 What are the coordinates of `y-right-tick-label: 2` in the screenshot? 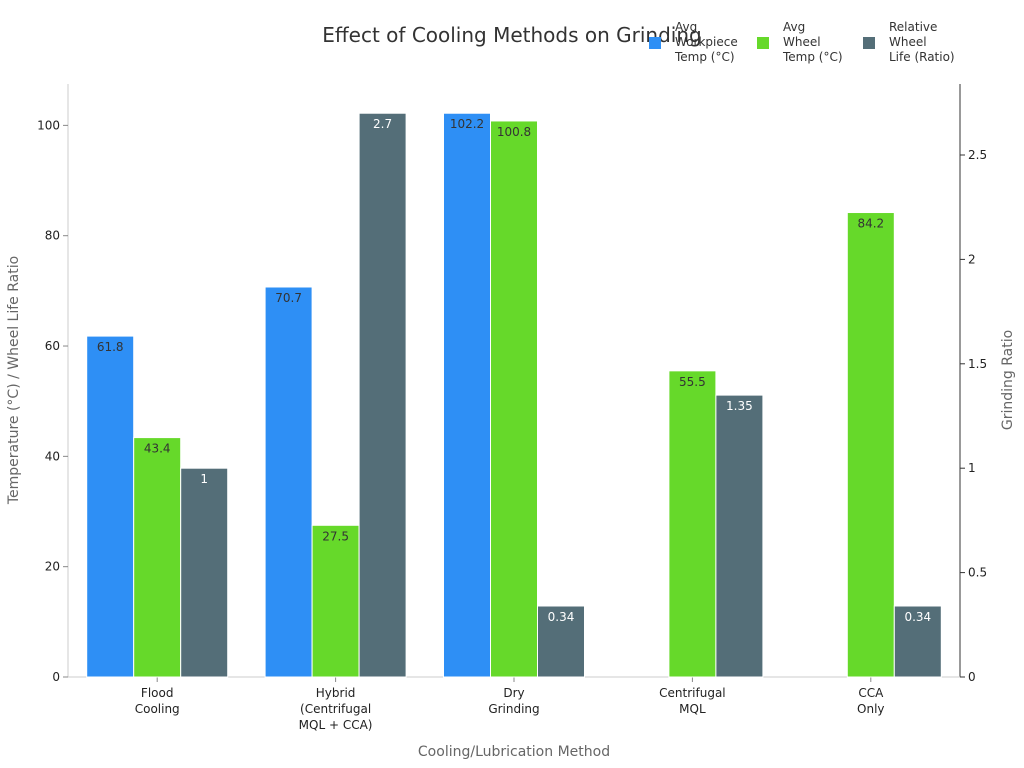 It's located at (972, 259).